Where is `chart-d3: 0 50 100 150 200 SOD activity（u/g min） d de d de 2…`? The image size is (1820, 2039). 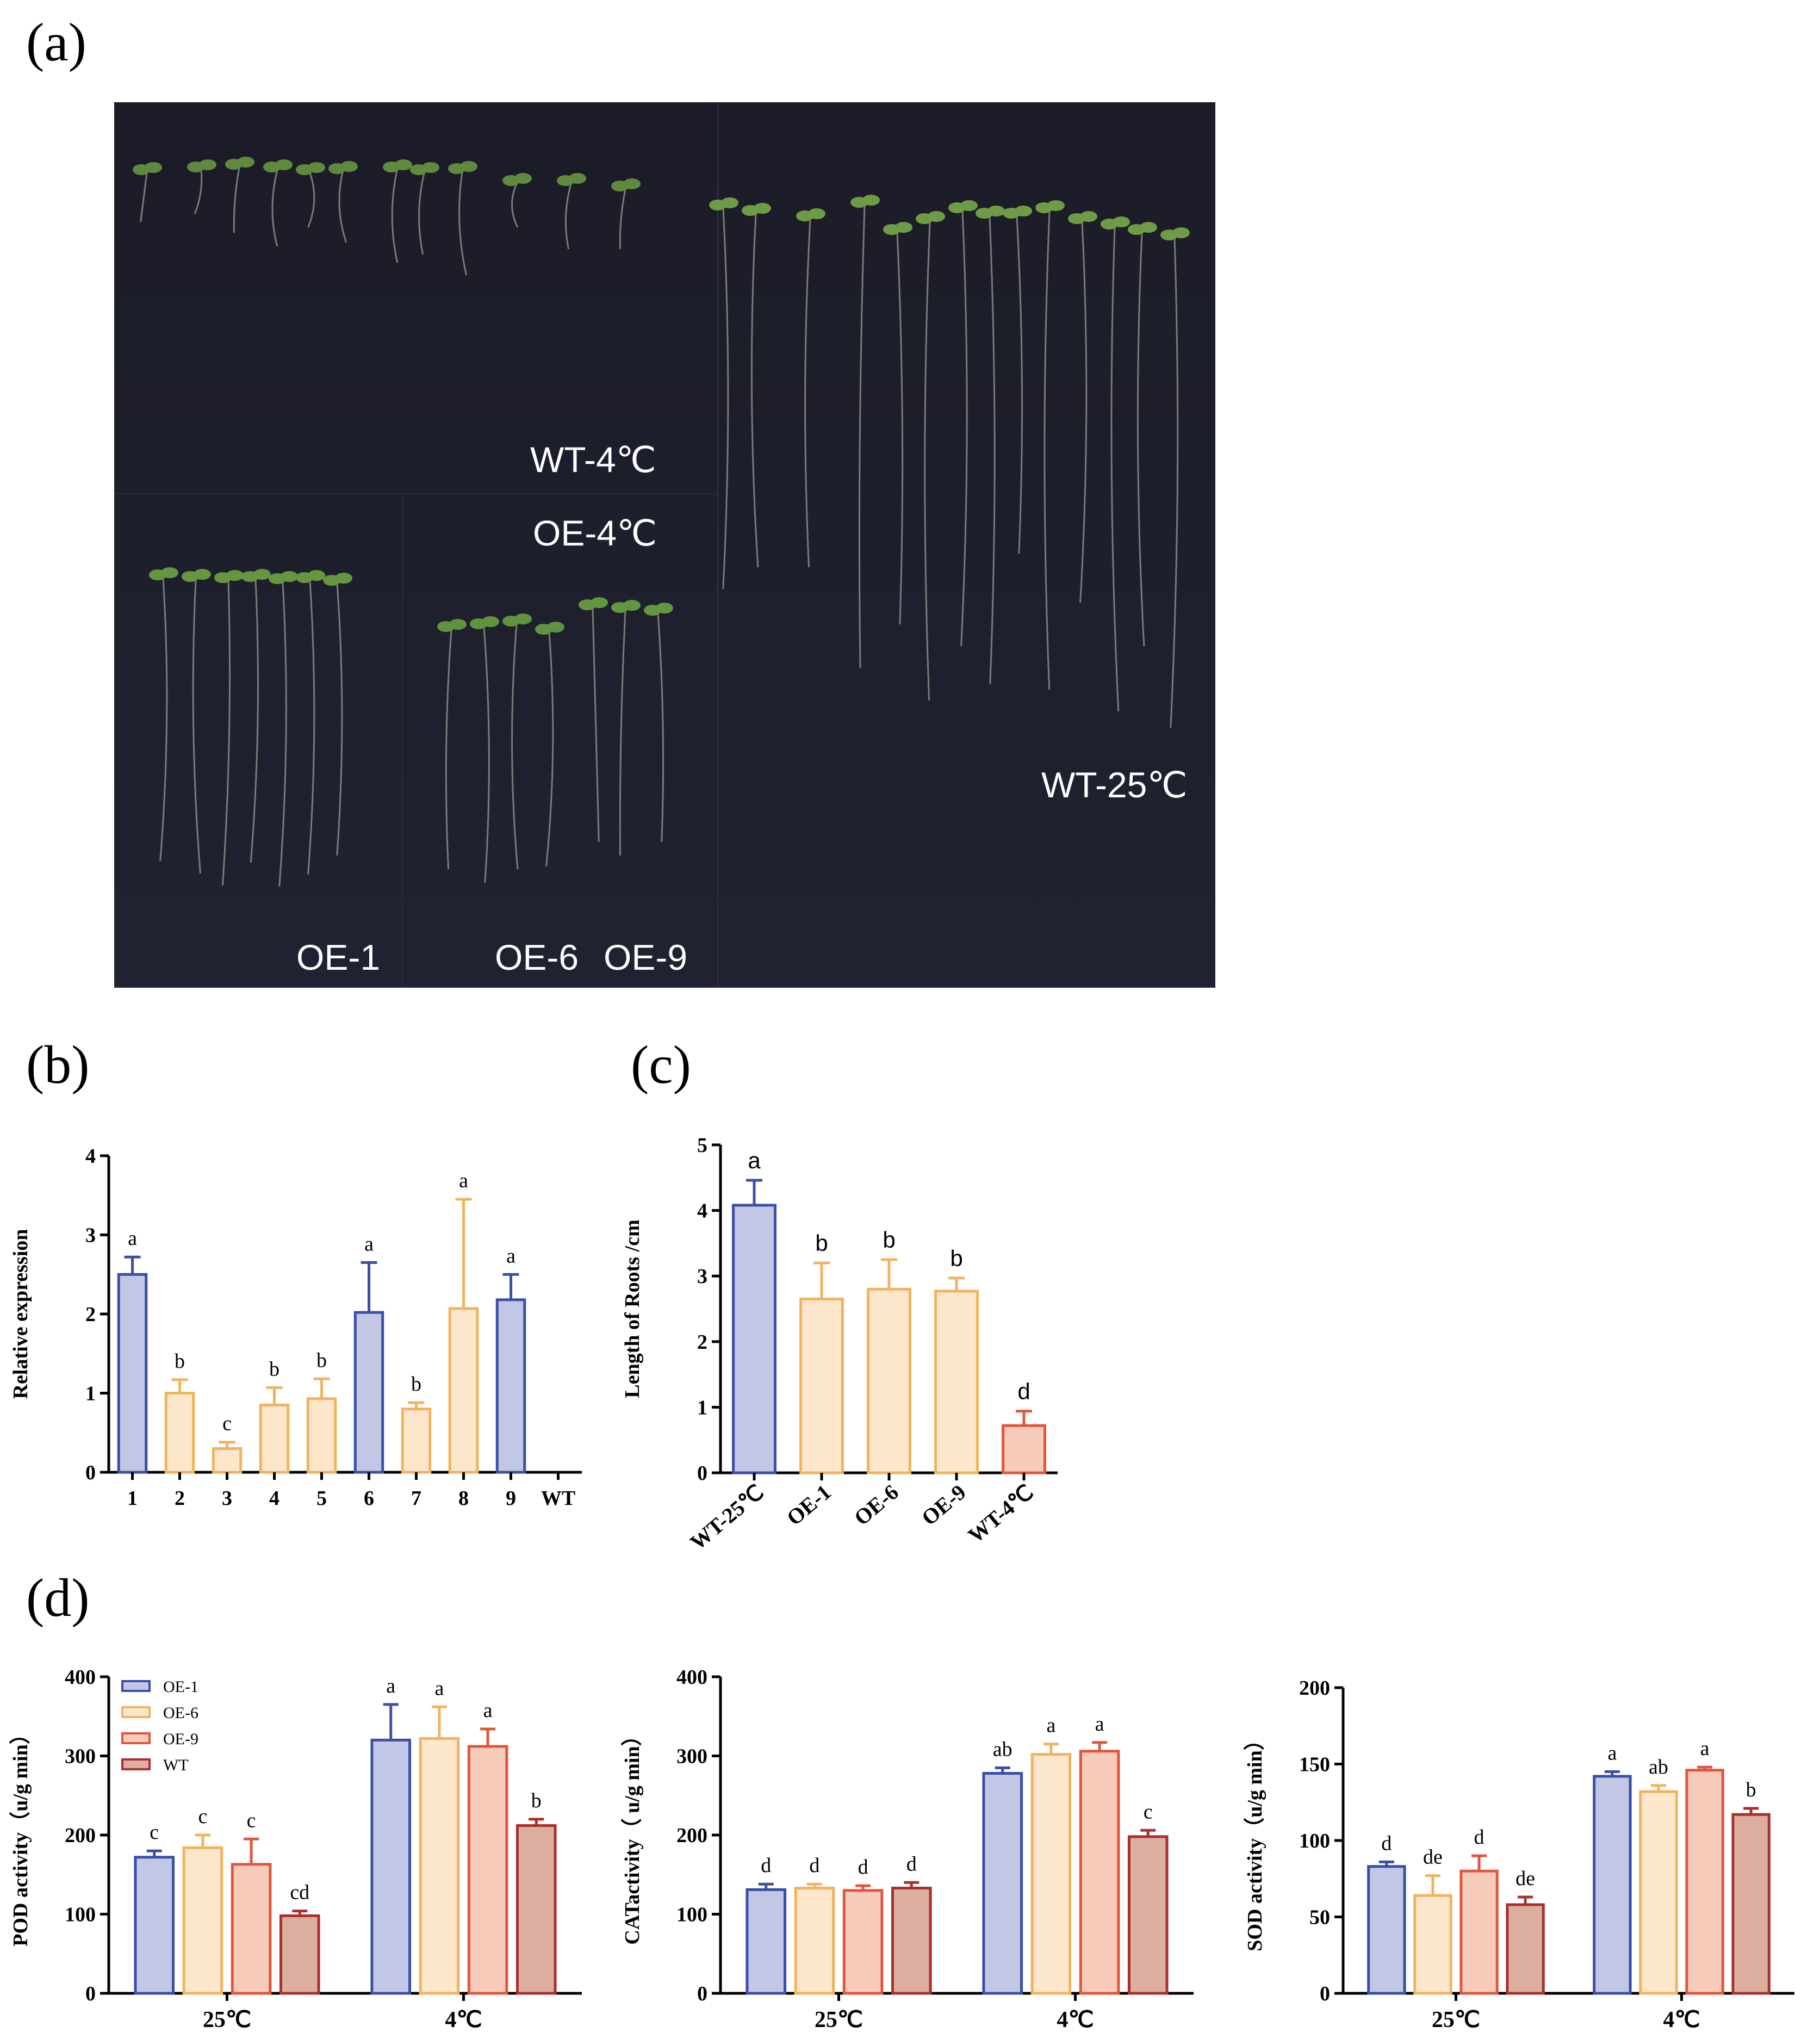
chart-d3: 0 50 100 150 200 SOD activity（u/g min） d de d de 2… is located at coordinates (1519, 1854).